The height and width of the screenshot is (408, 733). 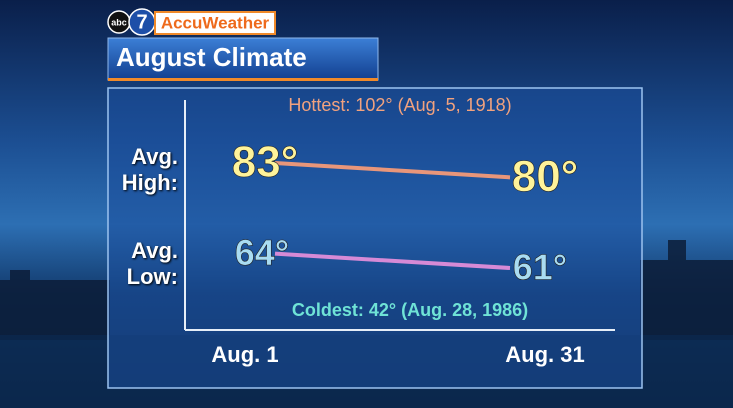 I want to click on x-tick-label: Aug. 31, so click(x=544, y=354).